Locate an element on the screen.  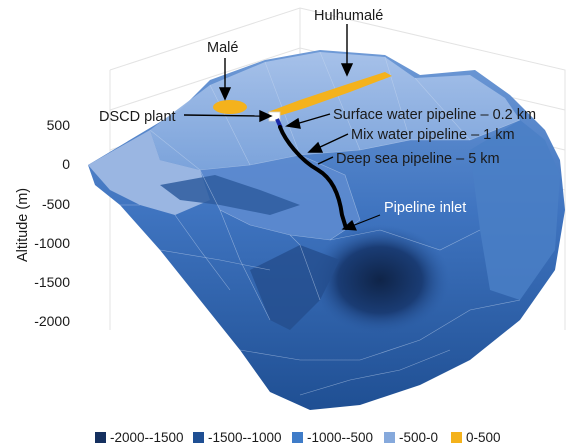
hulhumale-island is located at coordinates (330, 95).